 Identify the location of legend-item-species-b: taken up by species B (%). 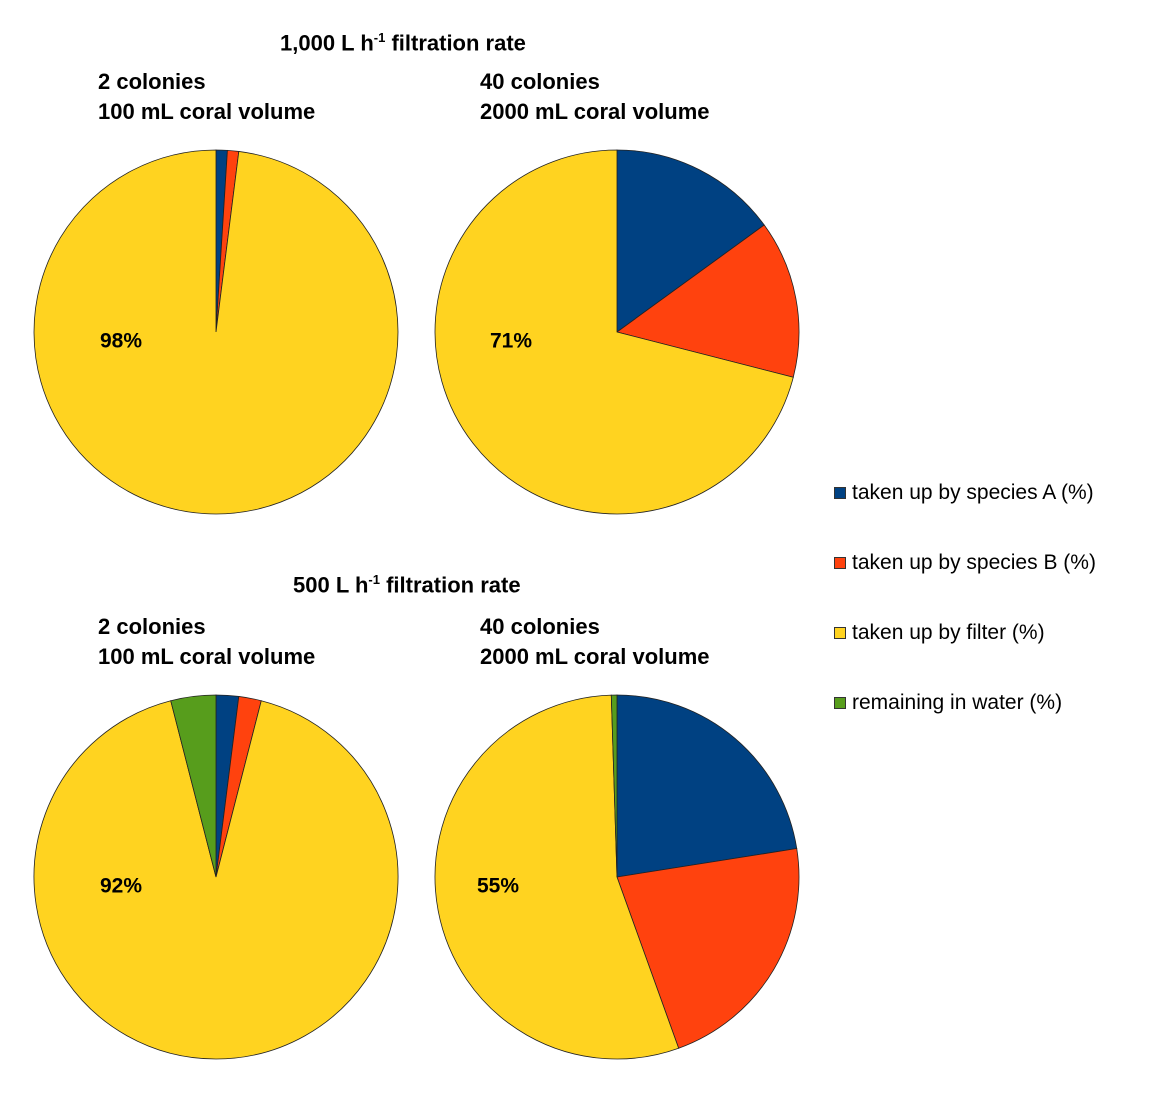
(965, 563).